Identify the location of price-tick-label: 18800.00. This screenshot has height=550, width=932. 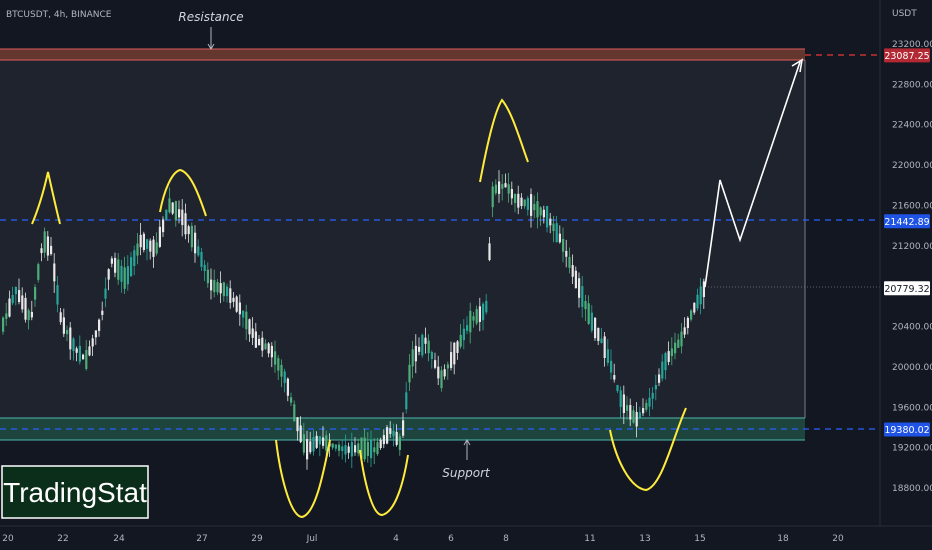
(912, 489).